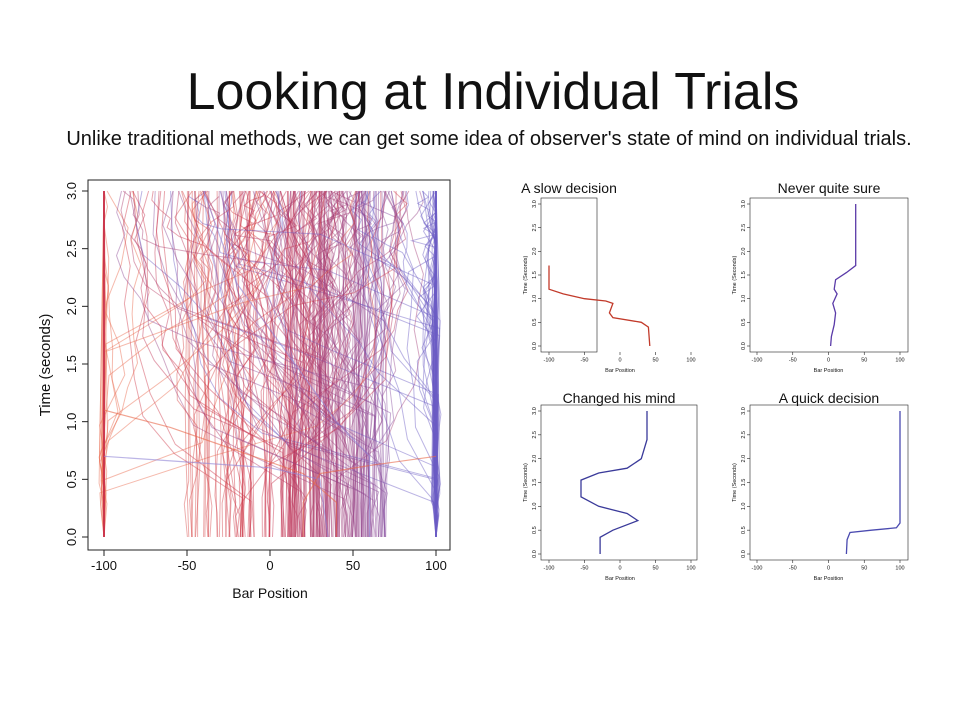 The image size is (960, 720). I want to click on x-tick-label: -100, so click(548, 361).